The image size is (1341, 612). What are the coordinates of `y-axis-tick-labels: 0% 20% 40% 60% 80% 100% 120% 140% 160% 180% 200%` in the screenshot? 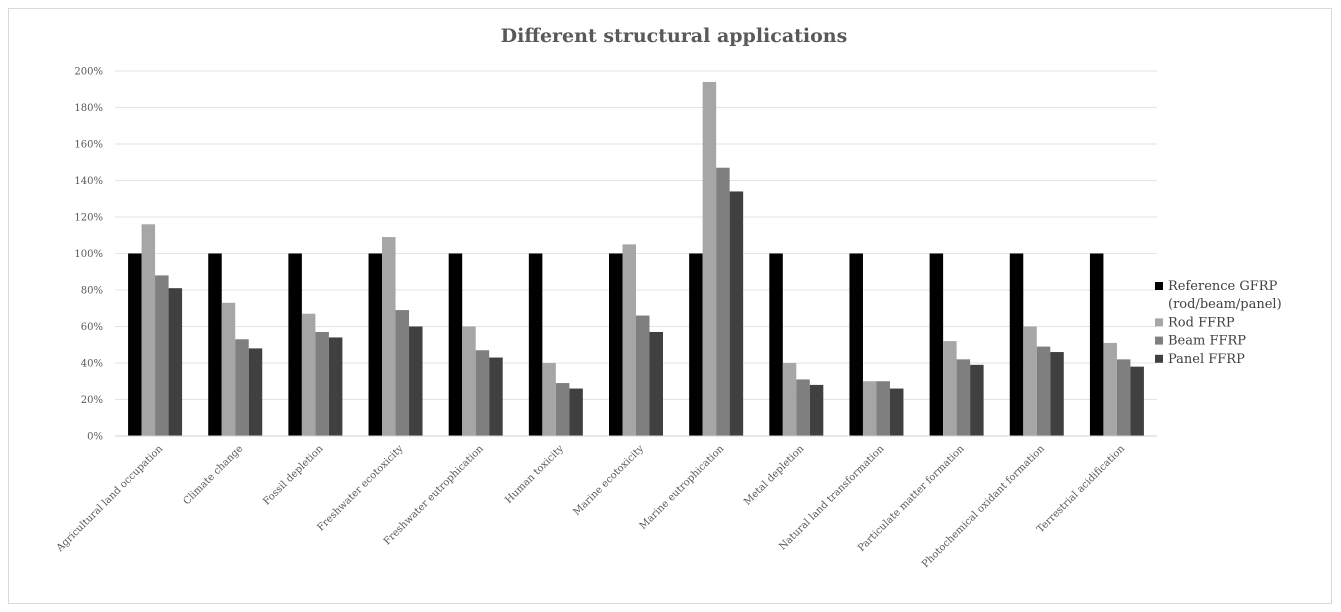 It's located at (88, 255).